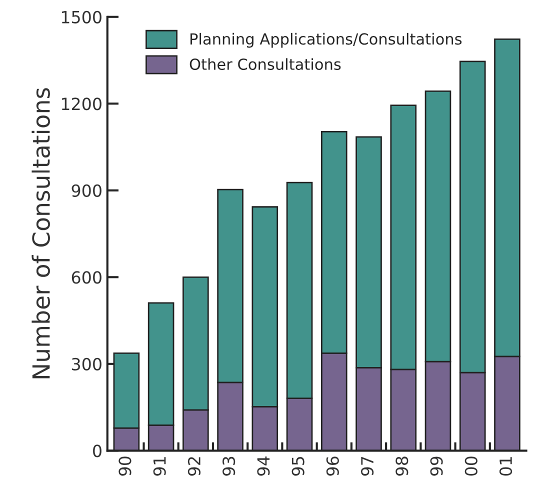 The height and width of the screenshot is (482, 537). Describe the element at coordinates (326, 40) in the screenshot. I see `legend-label: Planning Applications/Consultations` at that location.